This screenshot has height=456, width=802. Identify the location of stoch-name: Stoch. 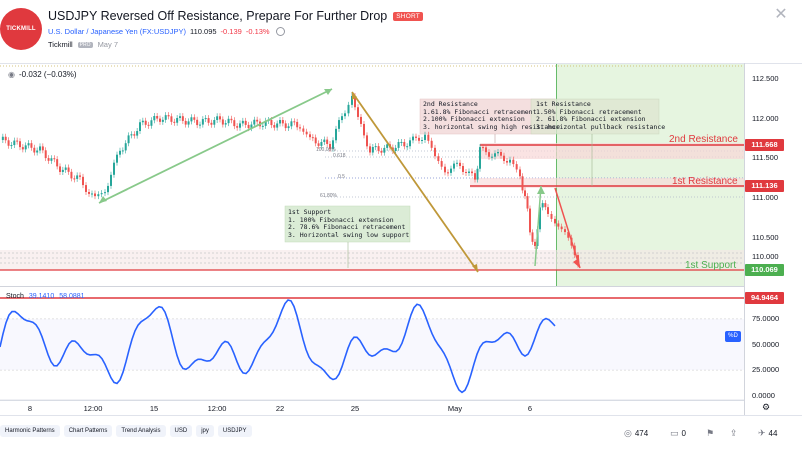
(15, 296).